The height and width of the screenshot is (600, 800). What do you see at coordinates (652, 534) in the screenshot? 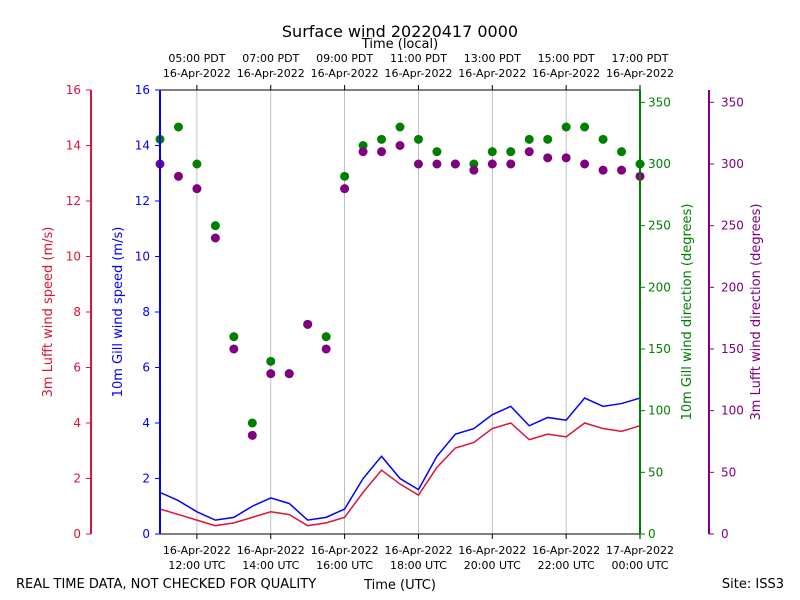
I see `gill-dir-axis-tick-label: 0` at bounding box center [652, 534].